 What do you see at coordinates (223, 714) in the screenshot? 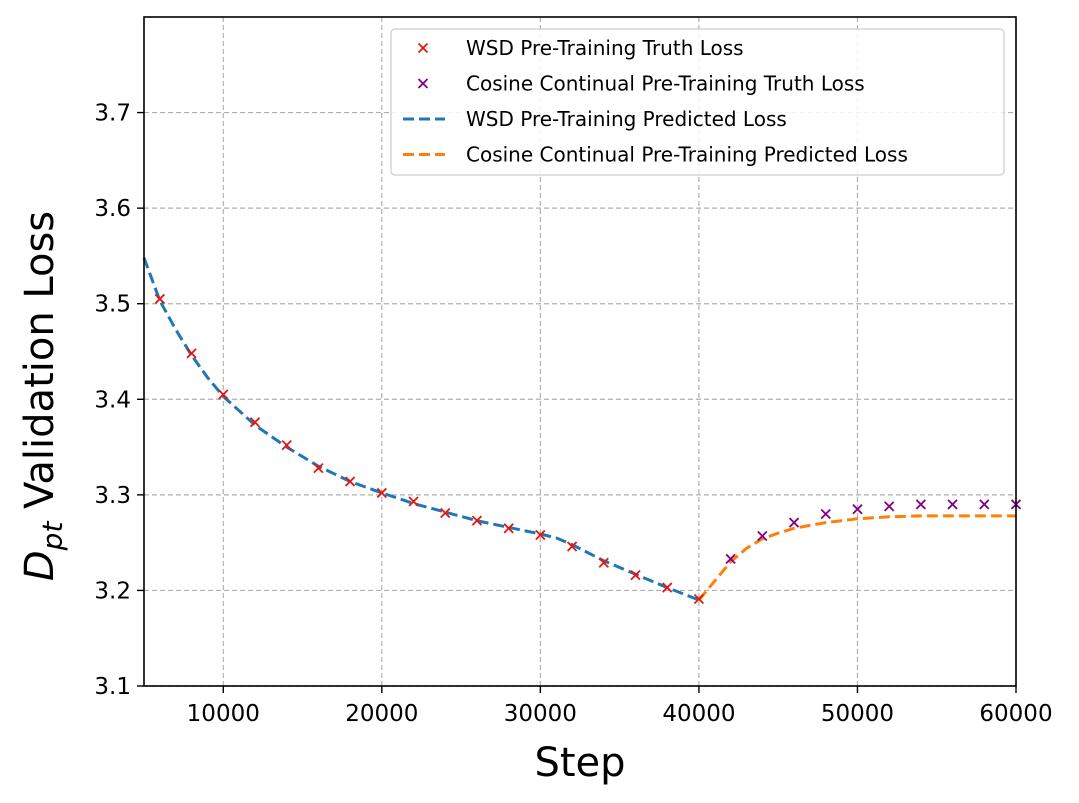
I see `x-tick-label: 10000` at bounding box center [223, 714].